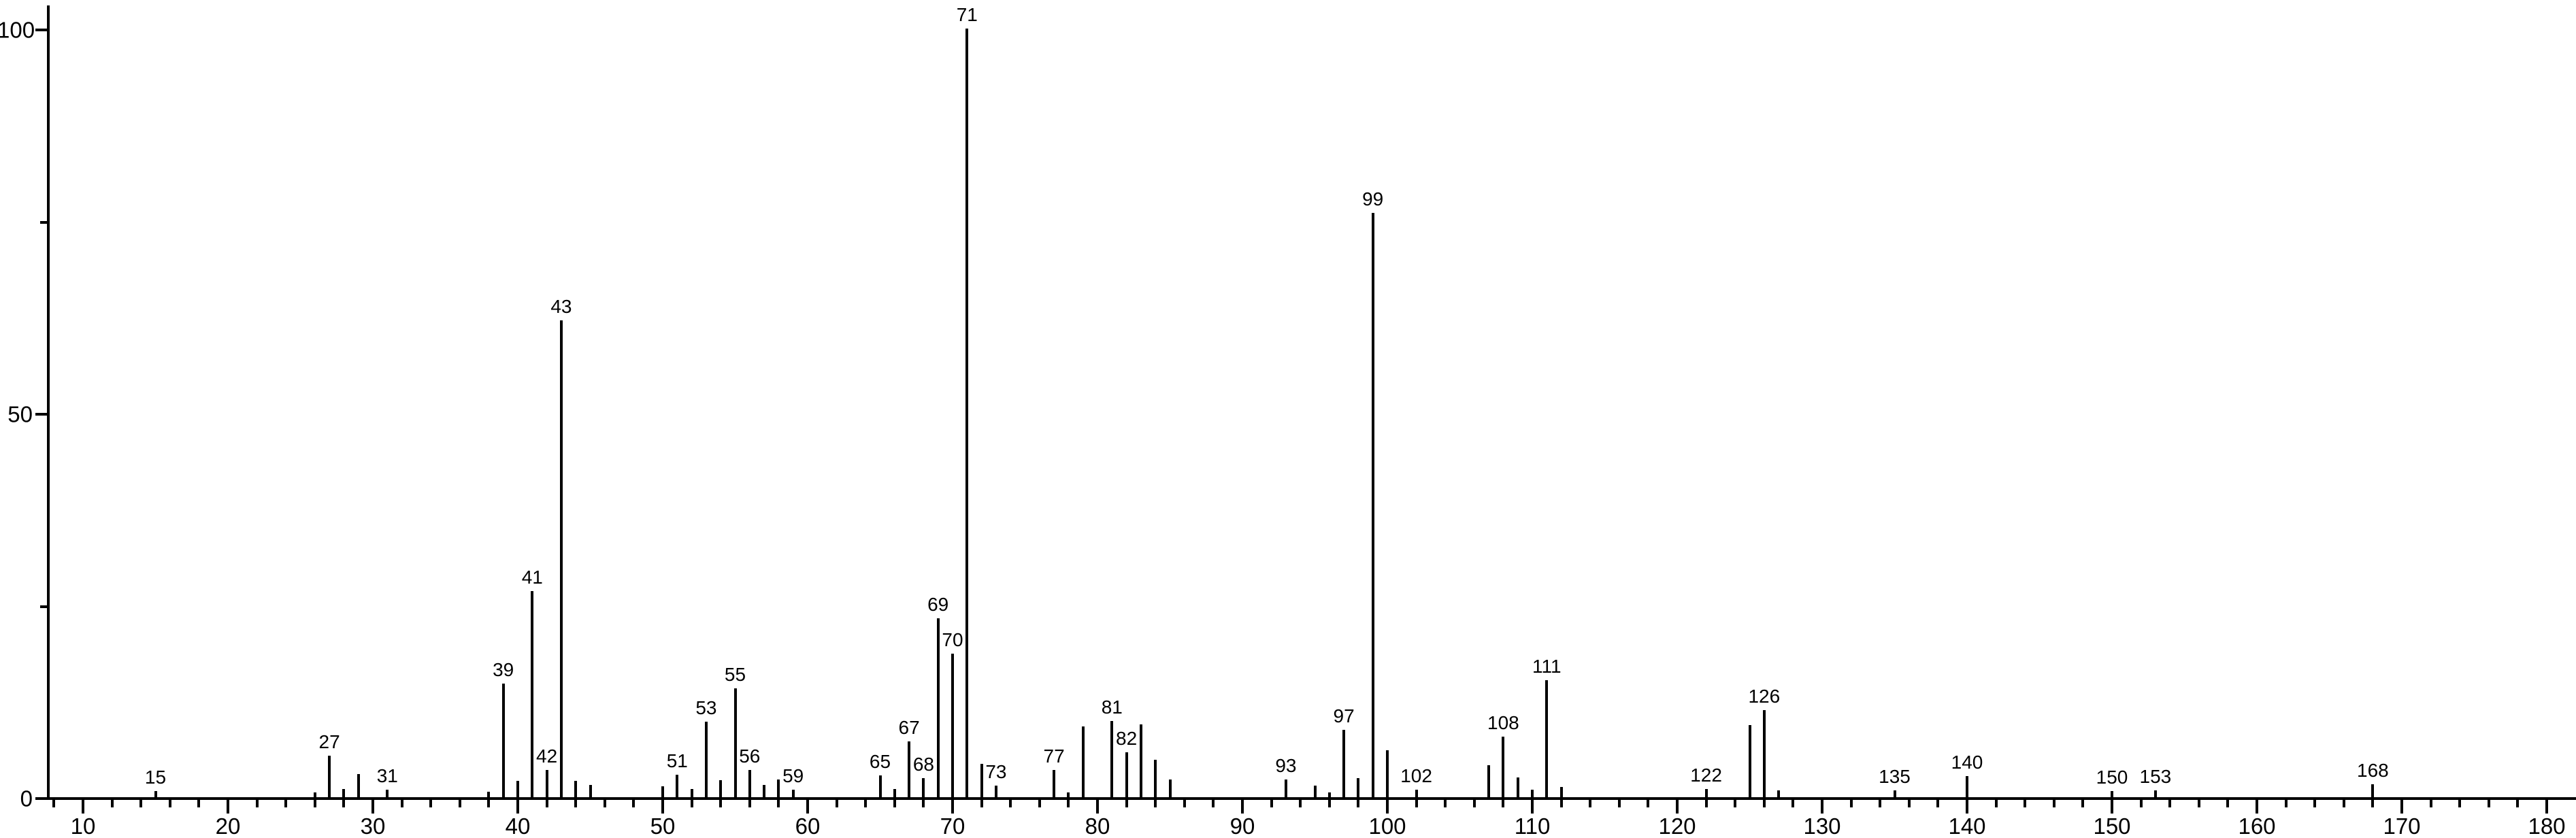 This screenshot has height=838, width=2576. What do you see at coordinates (1387, 826) in the screenshot?
I see `x-axis-tick-label: 100` at bounding box center [1387, 826].